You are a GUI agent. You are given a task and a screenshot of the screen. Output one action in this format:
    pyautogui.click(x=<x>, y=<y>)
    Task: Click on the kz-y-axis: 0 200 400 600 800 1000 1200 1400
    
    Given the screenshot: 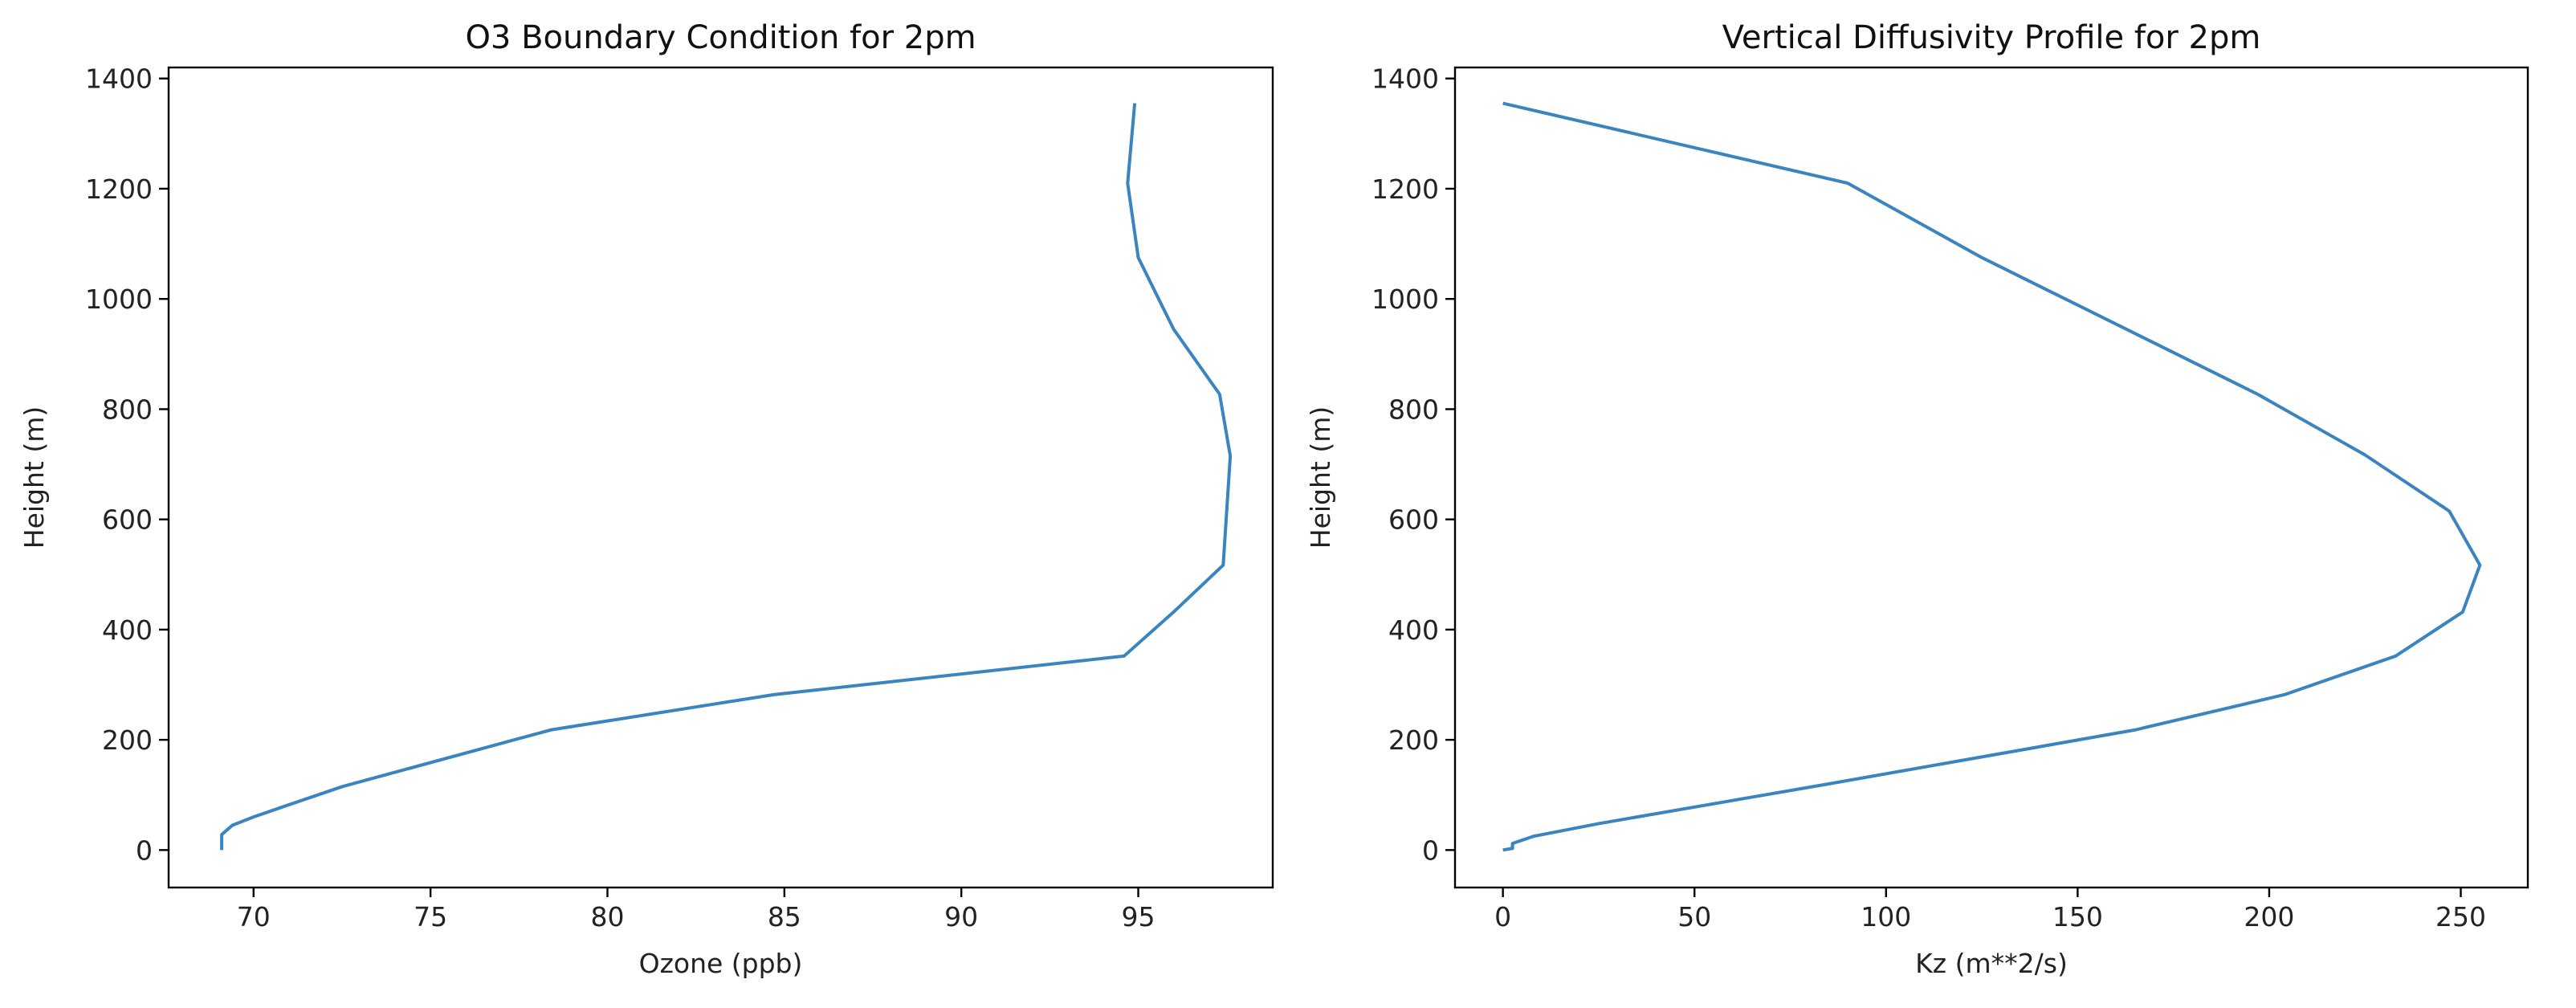 What is the action you would take?
    pyautogui.click(x=1413, y=464)
    